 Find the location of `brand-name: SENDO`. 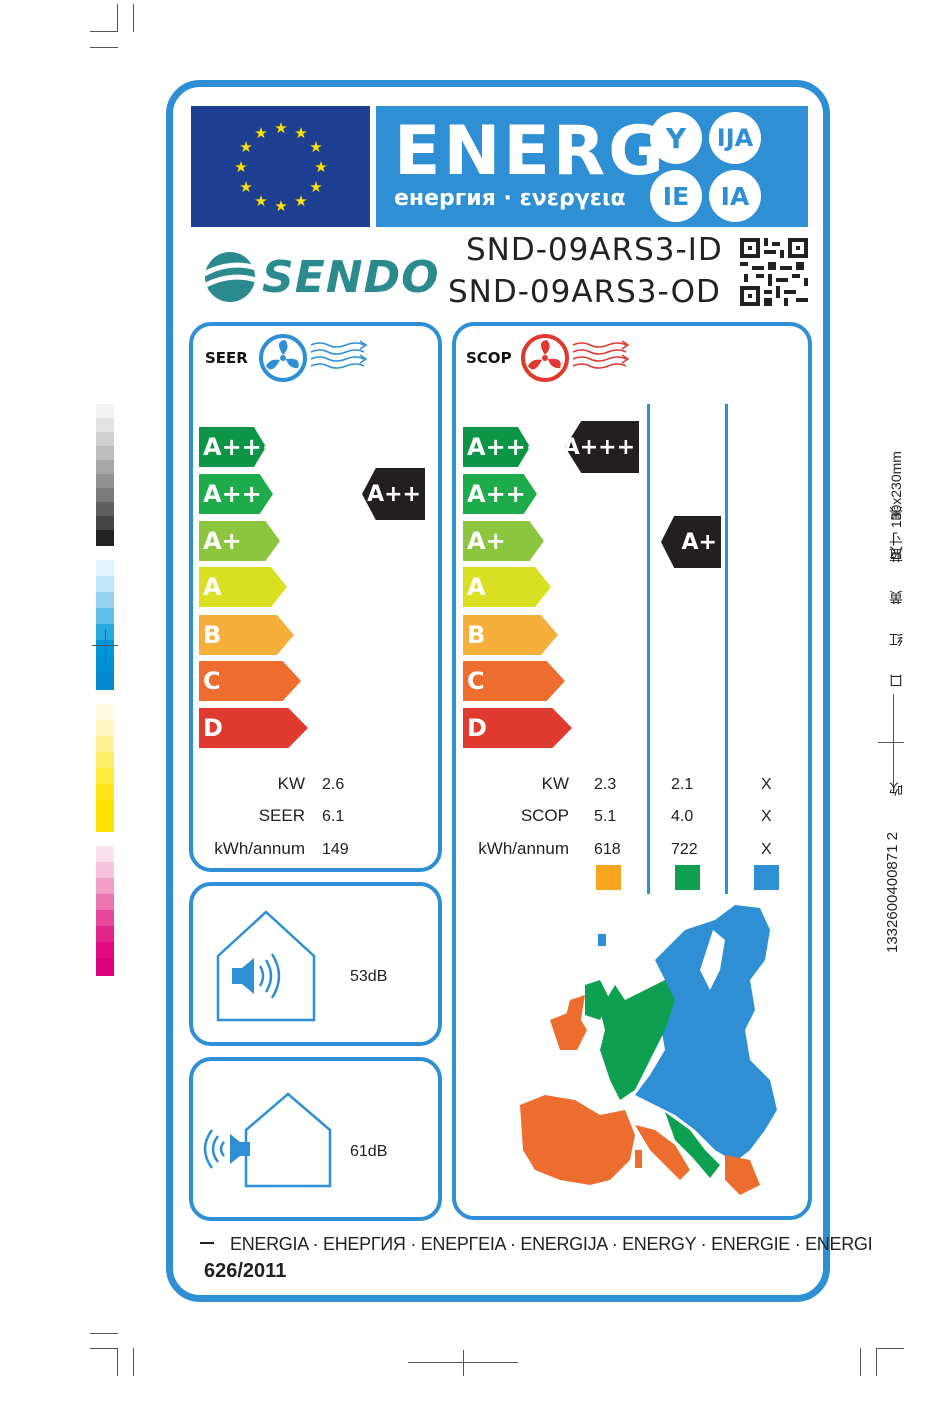

brand-name: SENDO is located at coordinates (351, 277).